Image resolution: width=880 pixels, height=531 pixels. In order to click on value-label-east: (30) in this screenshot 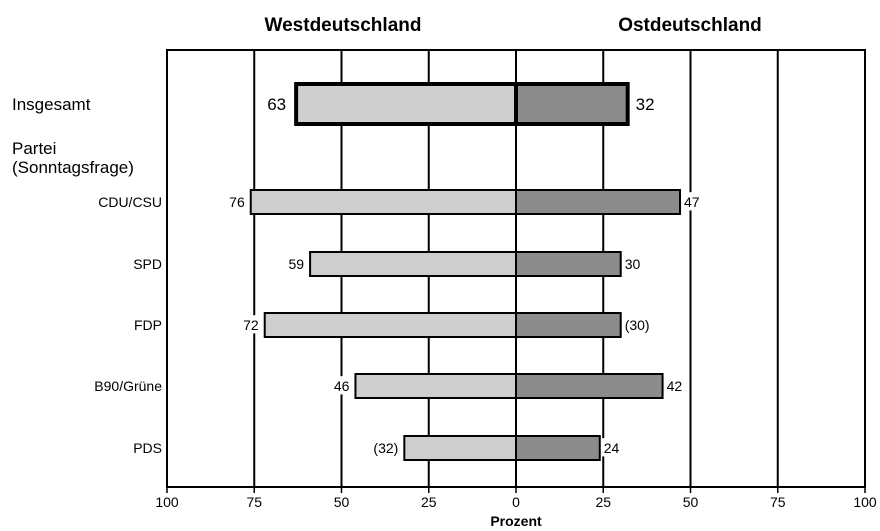, I will do `click(637, 325)`.